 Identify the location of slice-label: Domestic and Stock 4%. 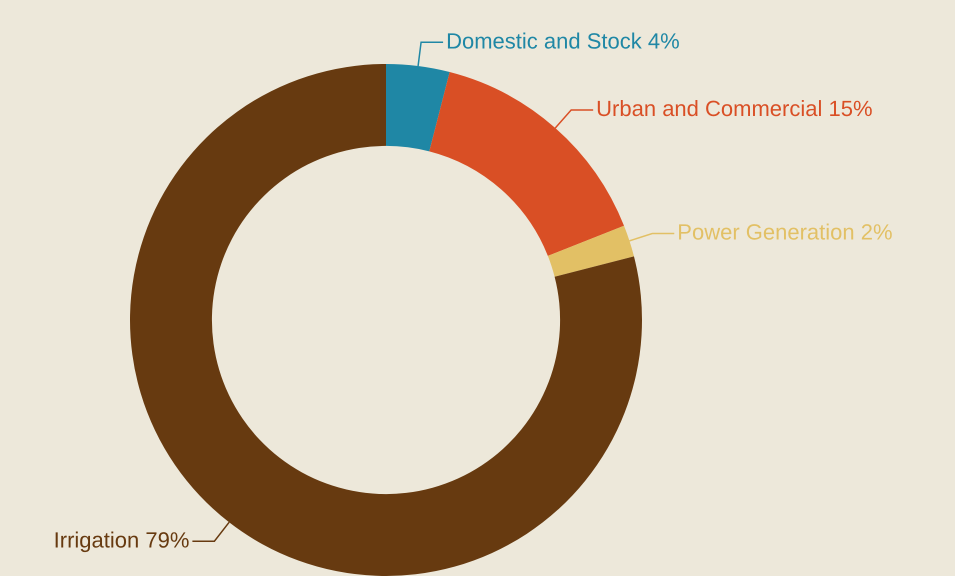
(563, 41).